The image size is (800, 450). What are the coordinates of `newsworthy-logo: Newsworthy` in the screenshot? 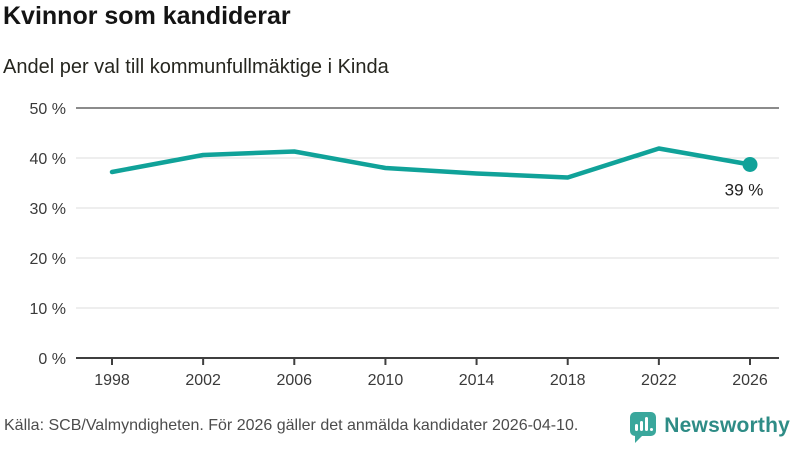 It's located at (710, 427).